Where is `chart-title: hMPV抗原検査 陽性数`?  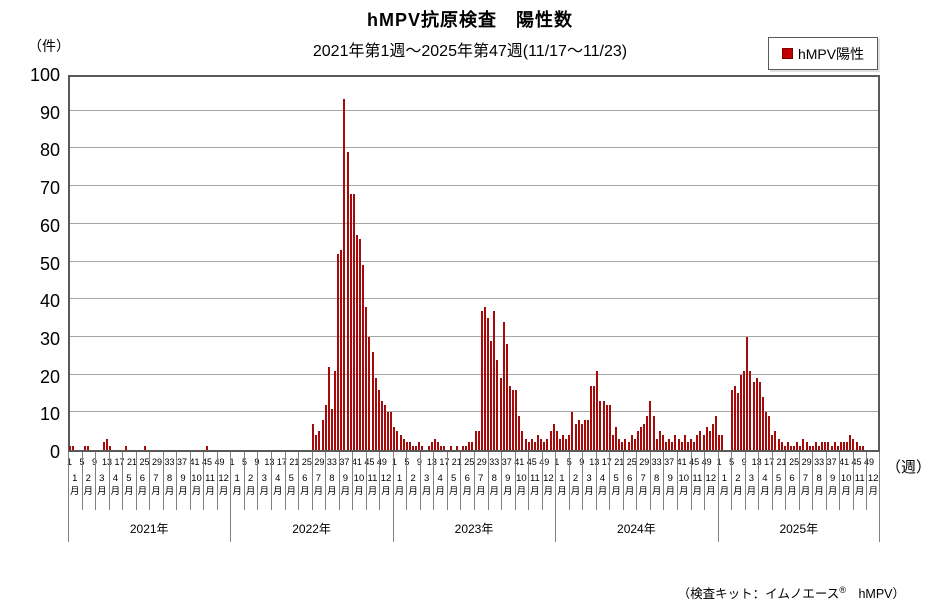 chart-title: hMPV抗原検査 陽性数 is located at coordinates (469, 20).